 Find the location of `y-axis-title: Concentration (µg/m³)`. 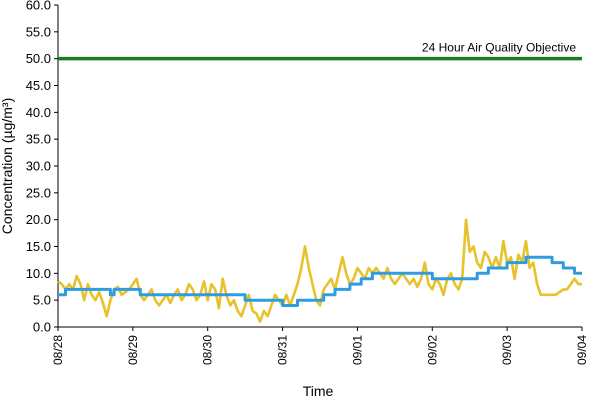

y-axis-title: Concentration (µg/m³) is located at coordinates (7, 166).